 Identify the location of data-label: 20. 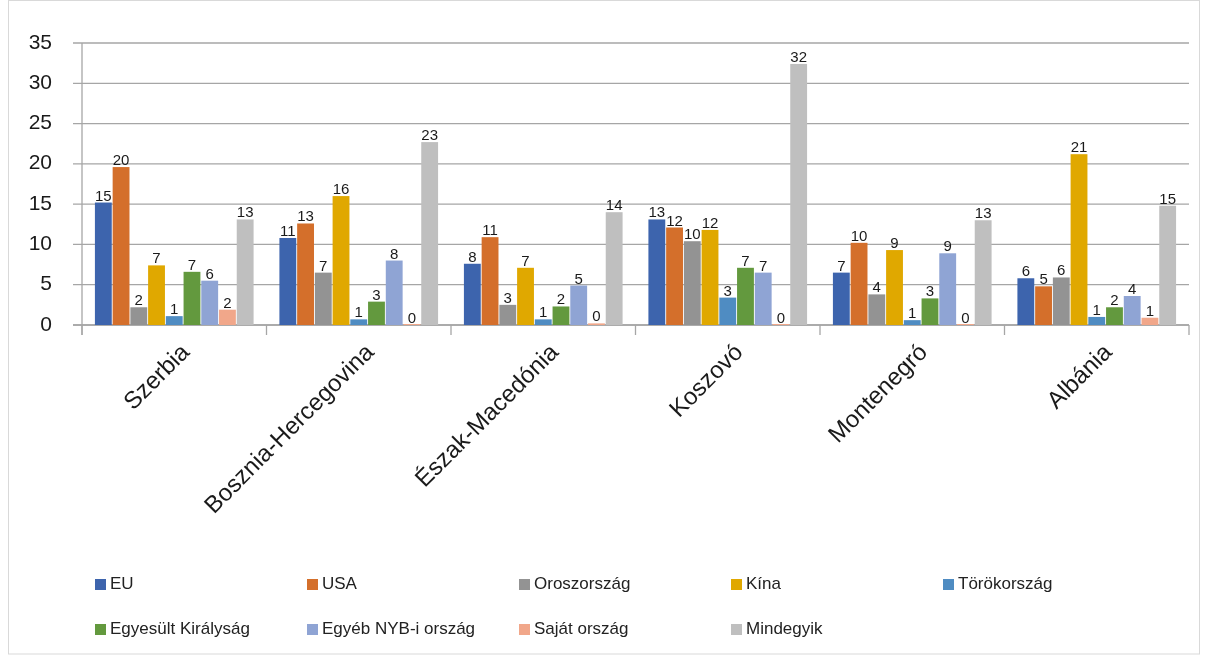
(121, 160).